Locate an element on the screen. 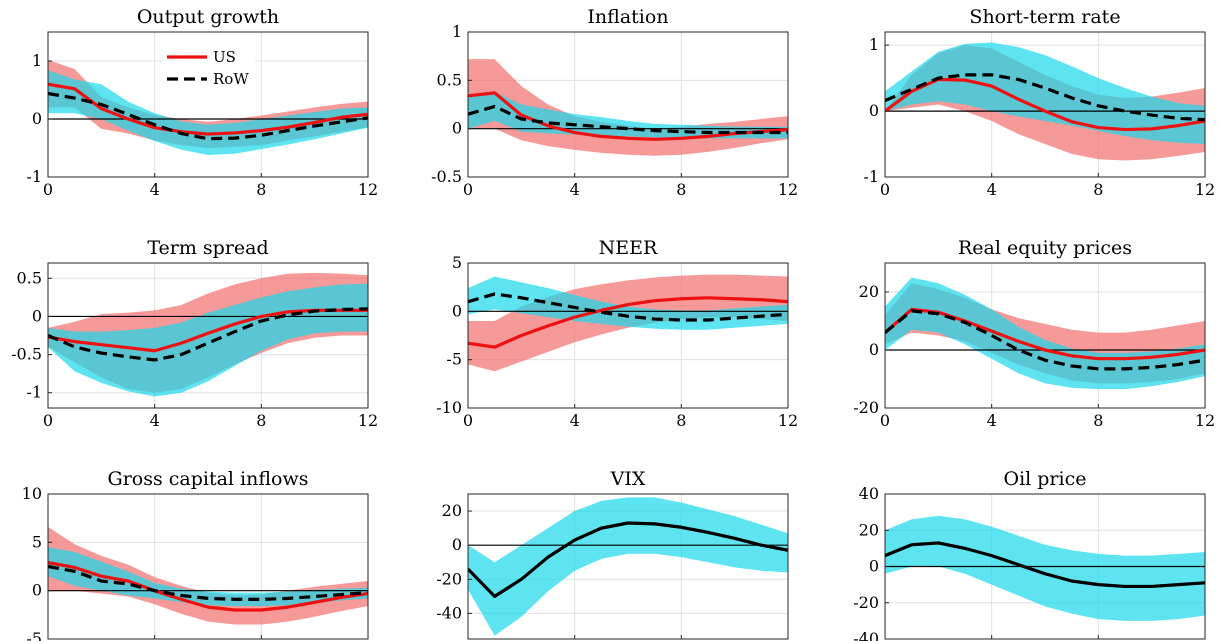 Image resolution: width=1223 pixels, height=641 pixels. panel-title: Short-term rate is located at coordinates (1044, 17).